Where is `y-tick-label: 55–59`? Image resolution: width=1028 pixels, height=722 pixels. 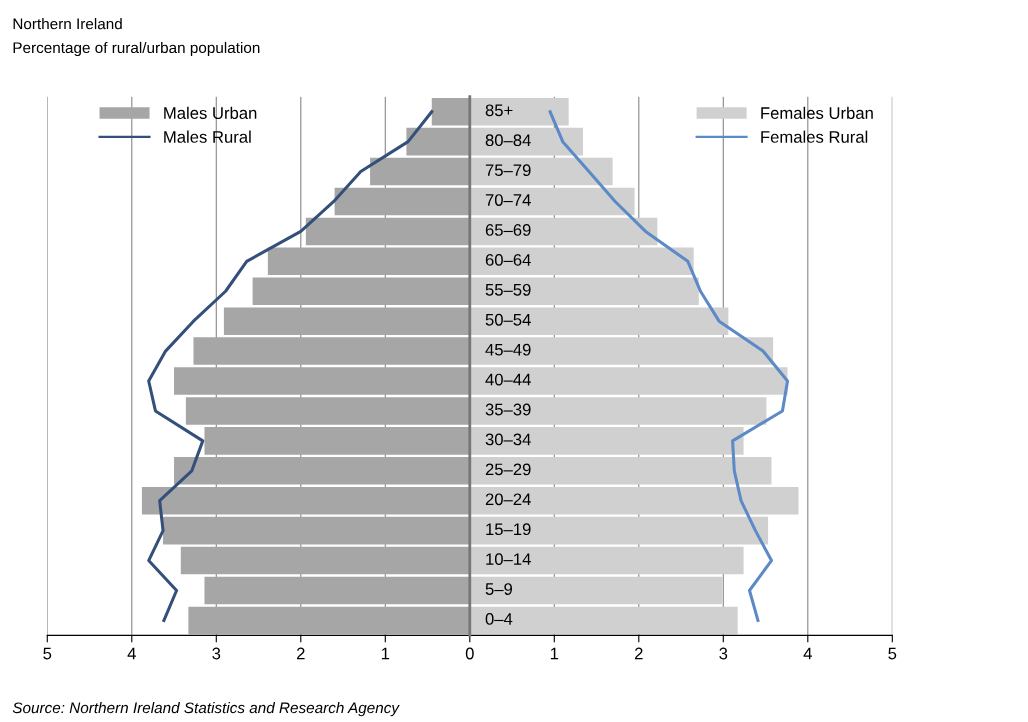 y-tick-label: 55–59 is located at coordinates (508, 289).